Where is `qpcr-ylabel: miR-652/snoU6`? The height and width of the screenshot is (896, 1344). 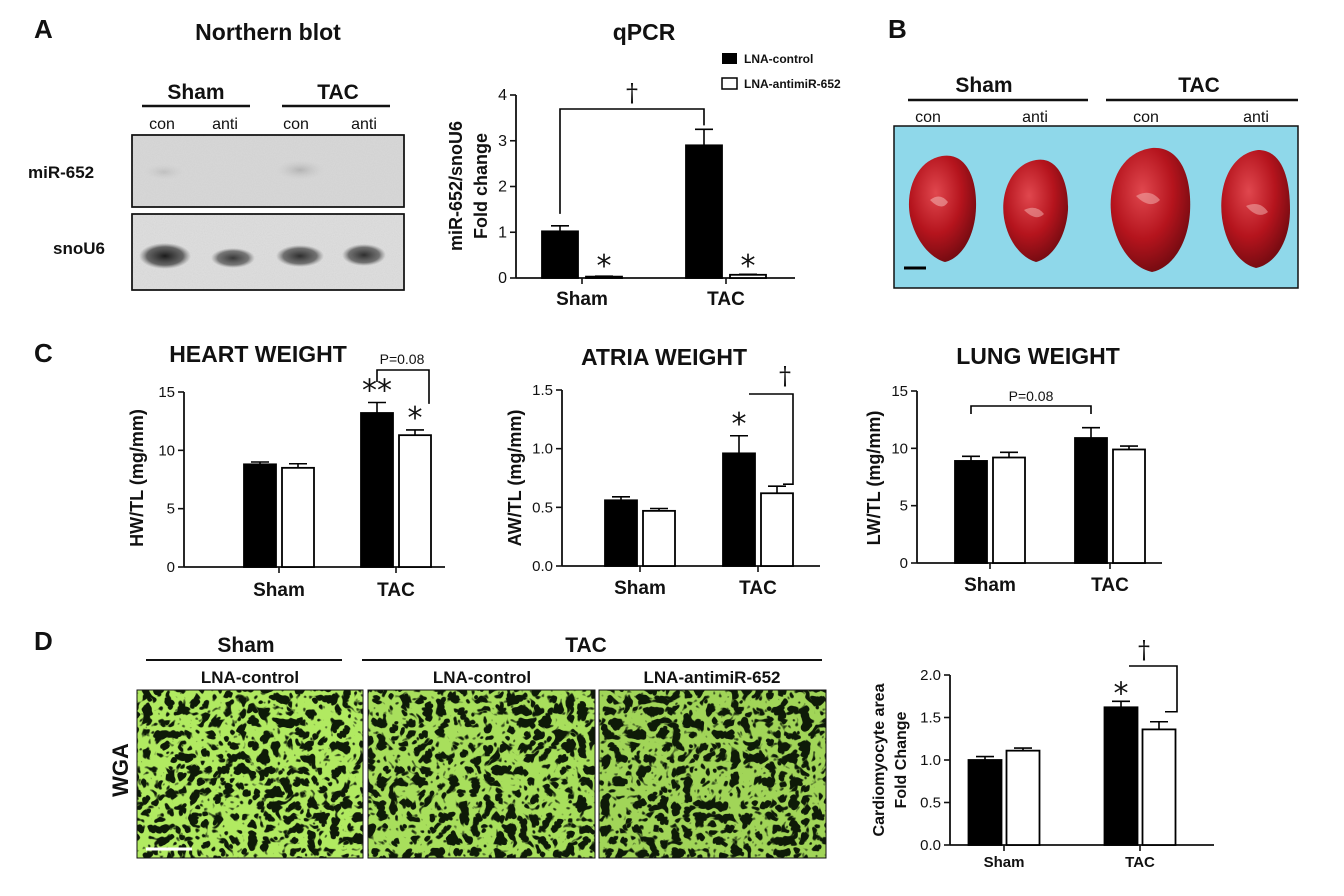
qpcr-ylabel: miR-652/snoU6 is located at coordinates (456, 186).